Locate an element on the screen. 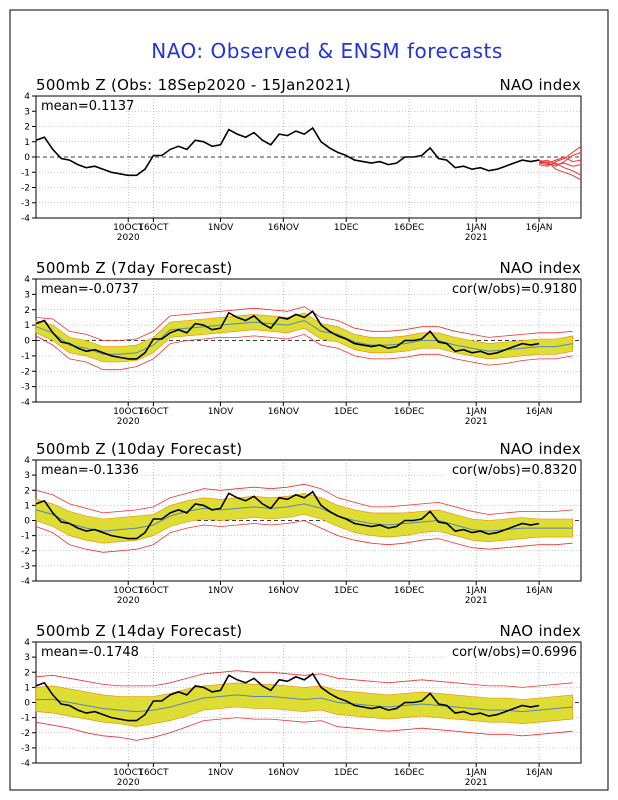 The width and height of the screenshot is (618, 800). correlation-label: cor(w/obs)=0.8320 is located at coordinates (514, 470).